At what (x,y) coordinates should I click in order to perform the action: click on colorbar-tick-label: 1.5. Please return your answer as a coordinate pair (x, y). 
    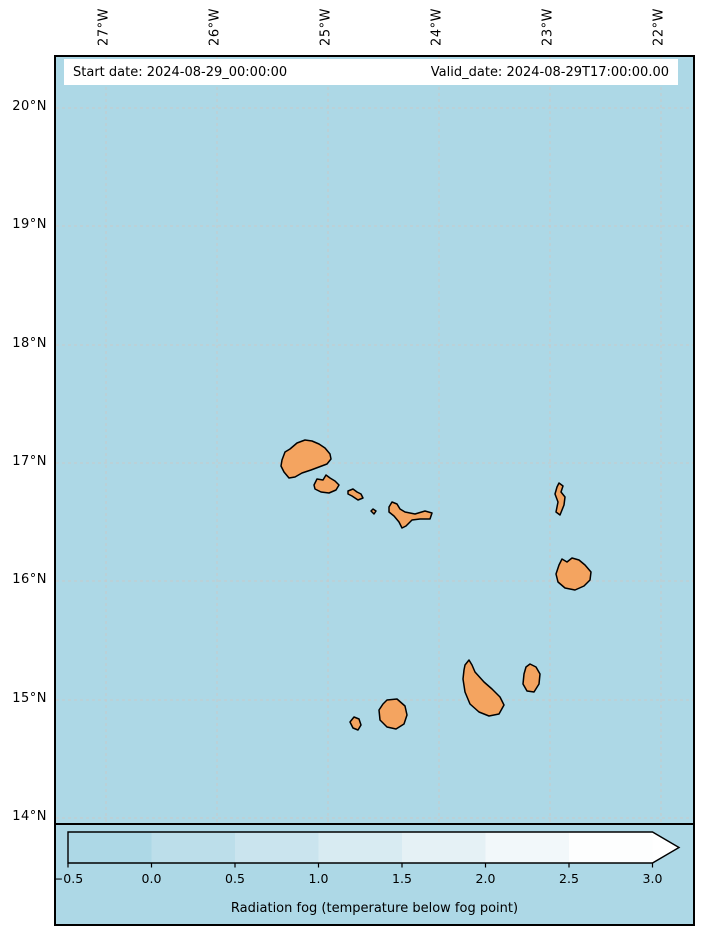
    Looking at the image, I should click on (402, 878).